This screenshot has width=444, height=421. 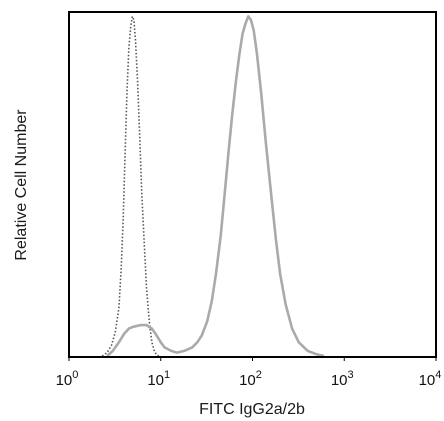 What do you see at coordinates (158, 379) in the screenshot?
I see `x-tick-label: 10¹` at bounding box center [158, 379].